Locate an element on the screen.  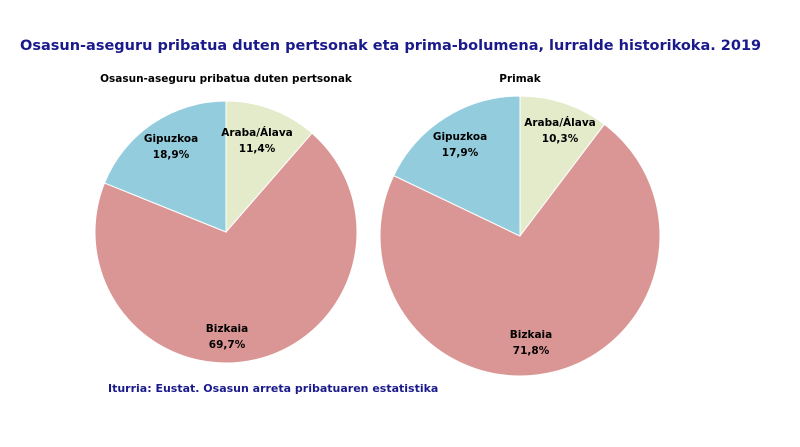
pie-slice-people-araba-lava is located at coordinates (269, 167).